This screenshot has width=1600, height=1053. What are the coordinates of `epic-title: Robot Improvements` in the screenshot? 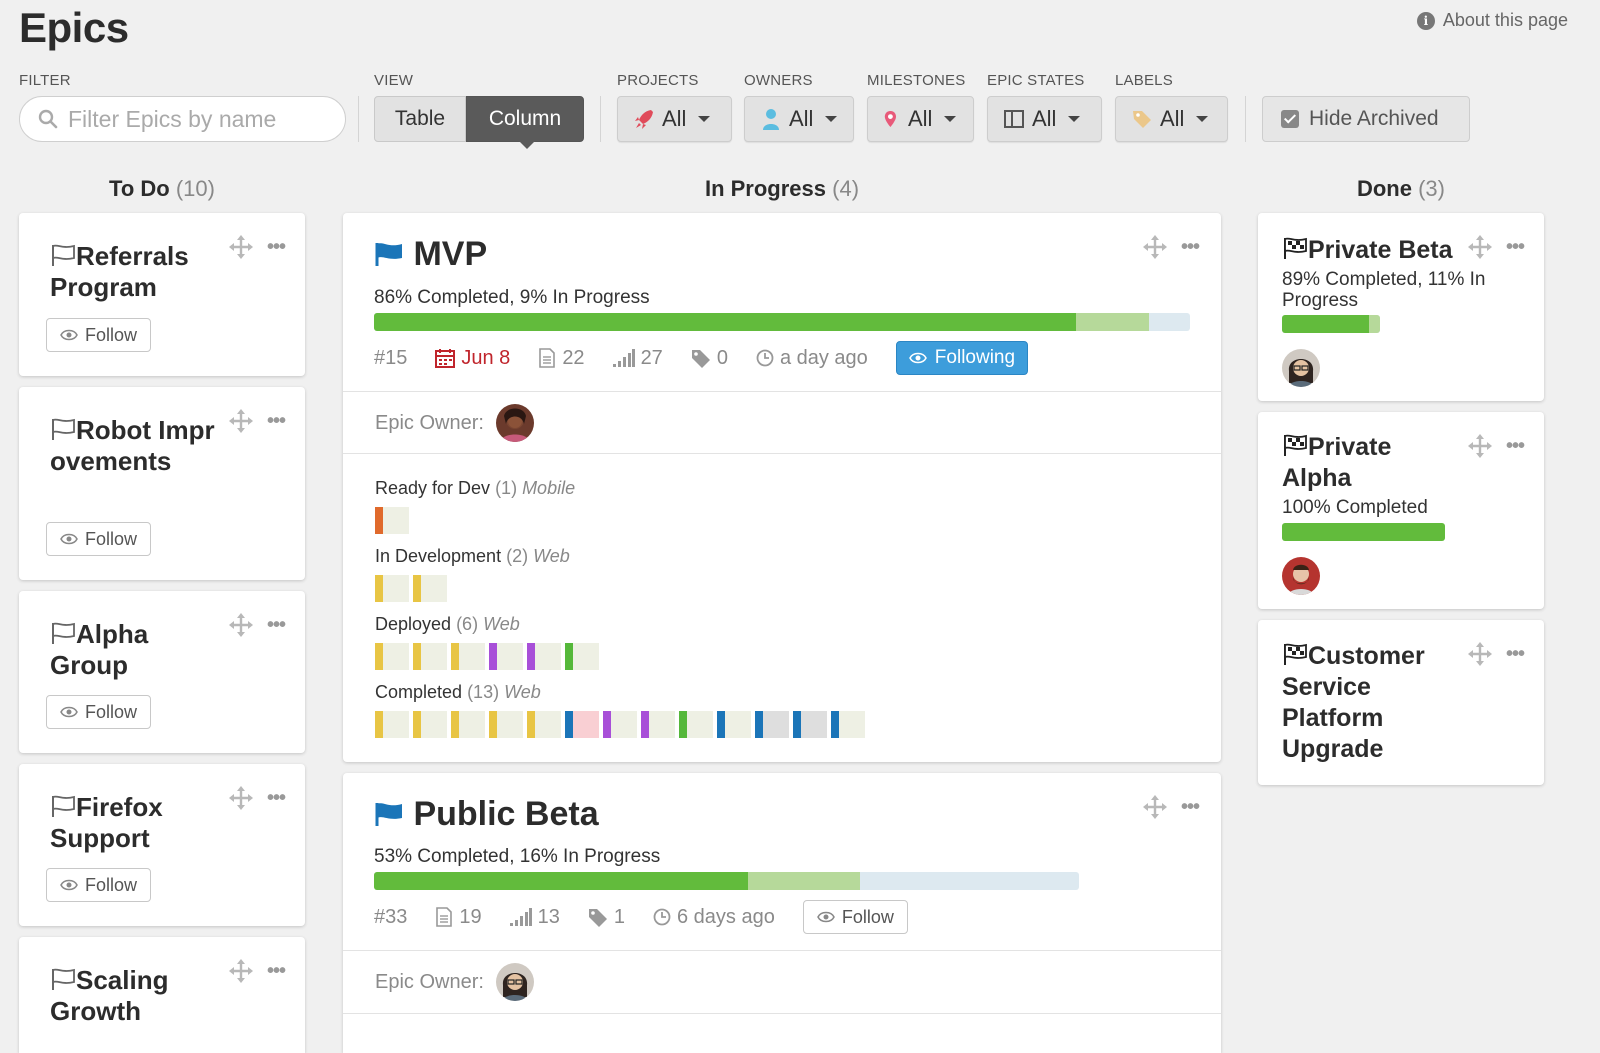 It's located at (132, 445).